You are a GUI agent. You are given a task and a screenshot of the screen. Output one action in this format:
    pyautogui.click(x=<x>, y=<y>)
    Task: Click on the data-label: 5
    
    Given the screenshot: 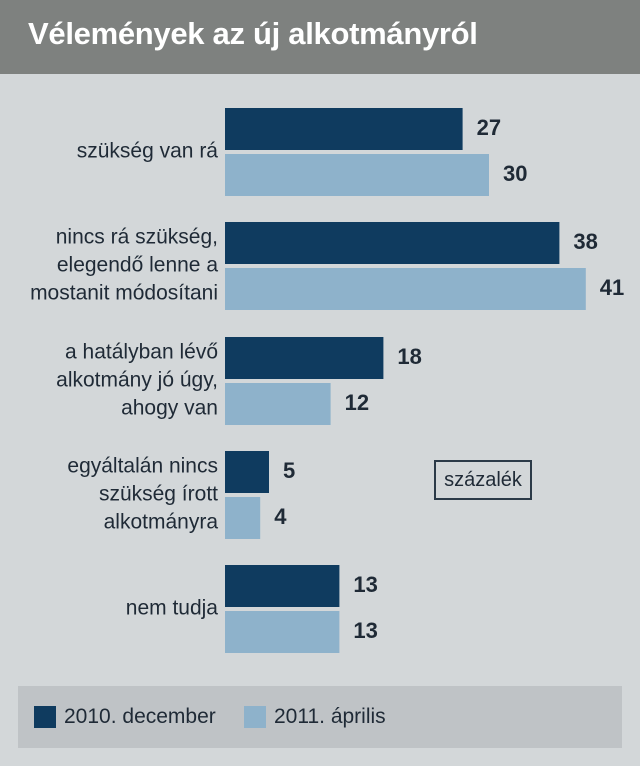 What is the action you would take?
    pyautogui.click(x=289, y=470)
    